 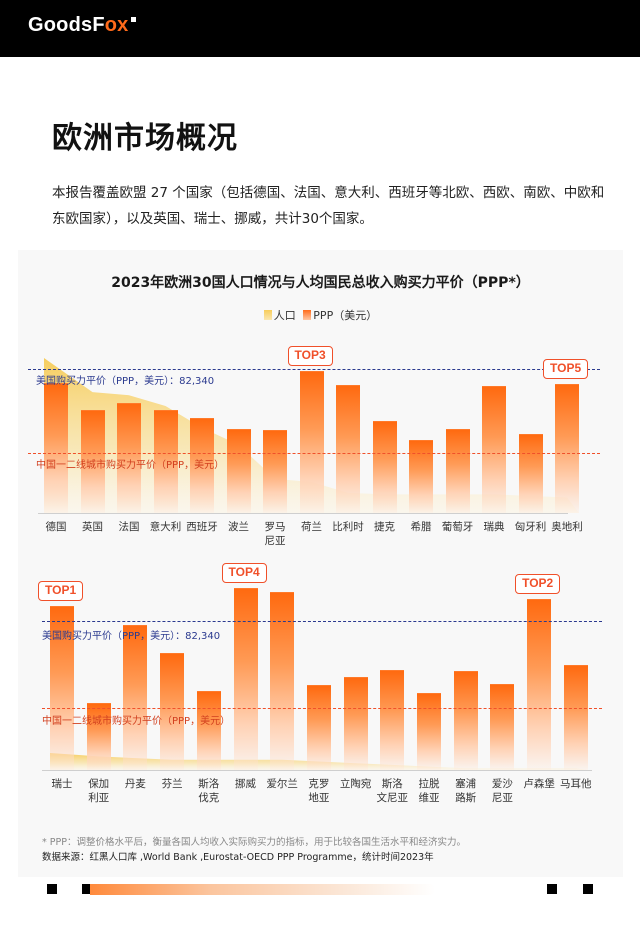 What do you see at coordinates (267, 315) in the screenshot?
I see `legend-population-swatch` at bounding box center [267, 315].